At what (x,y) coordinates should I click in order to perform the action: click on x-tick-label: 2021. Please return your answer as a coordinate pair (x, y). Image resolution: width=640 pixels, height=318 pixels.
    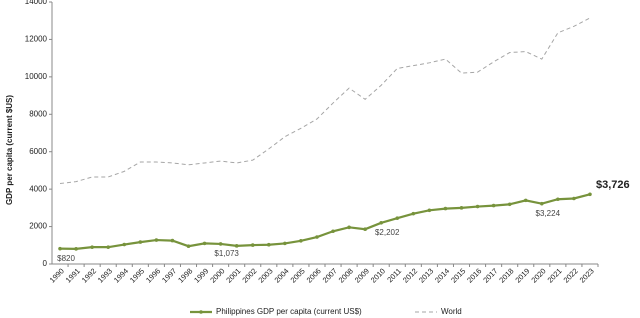
    Looking at the image, I should click on (555, 275).